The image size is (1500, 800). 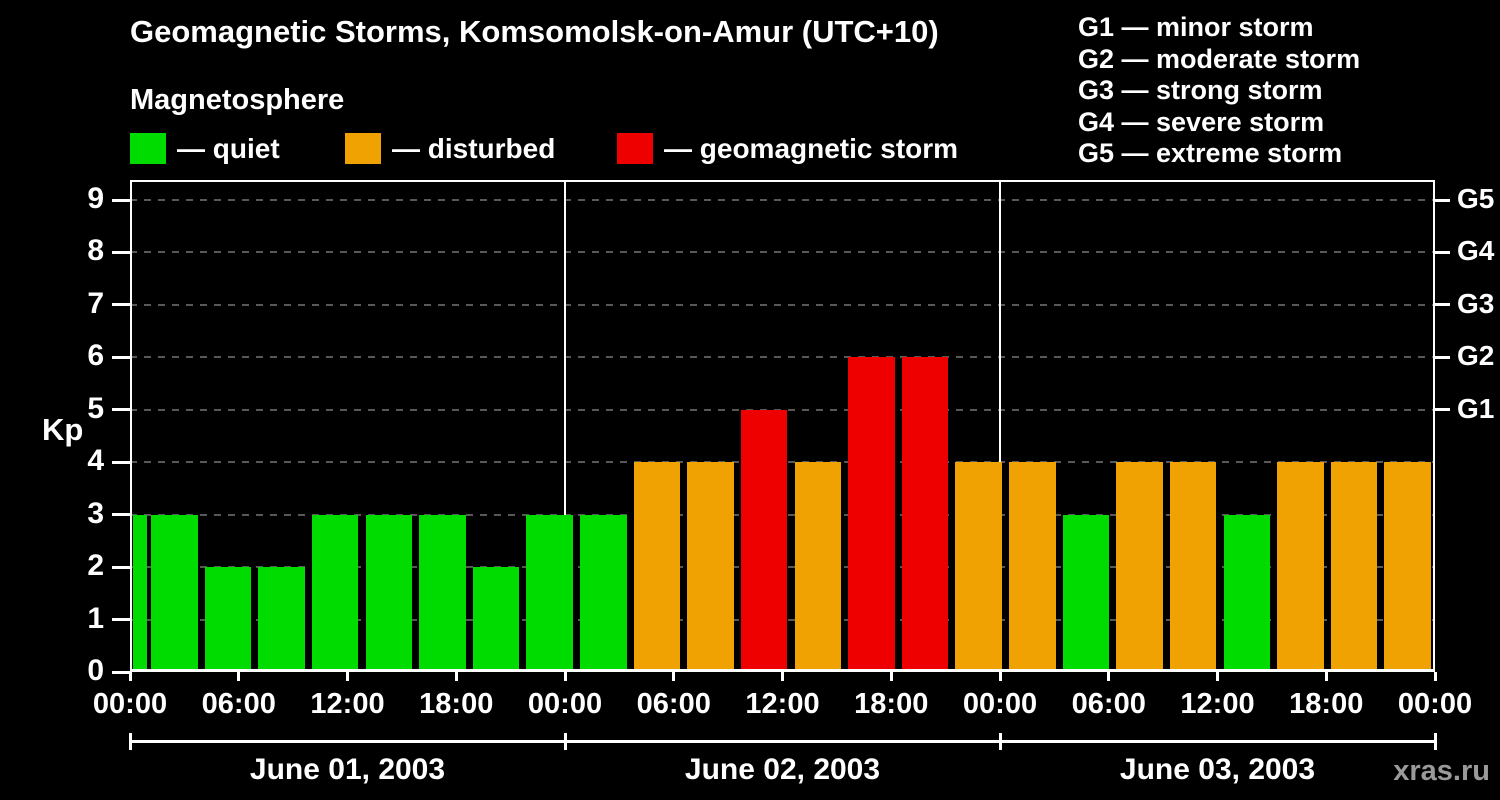 I want to click on y-axis-label: 7, so click(x=95, y=303).